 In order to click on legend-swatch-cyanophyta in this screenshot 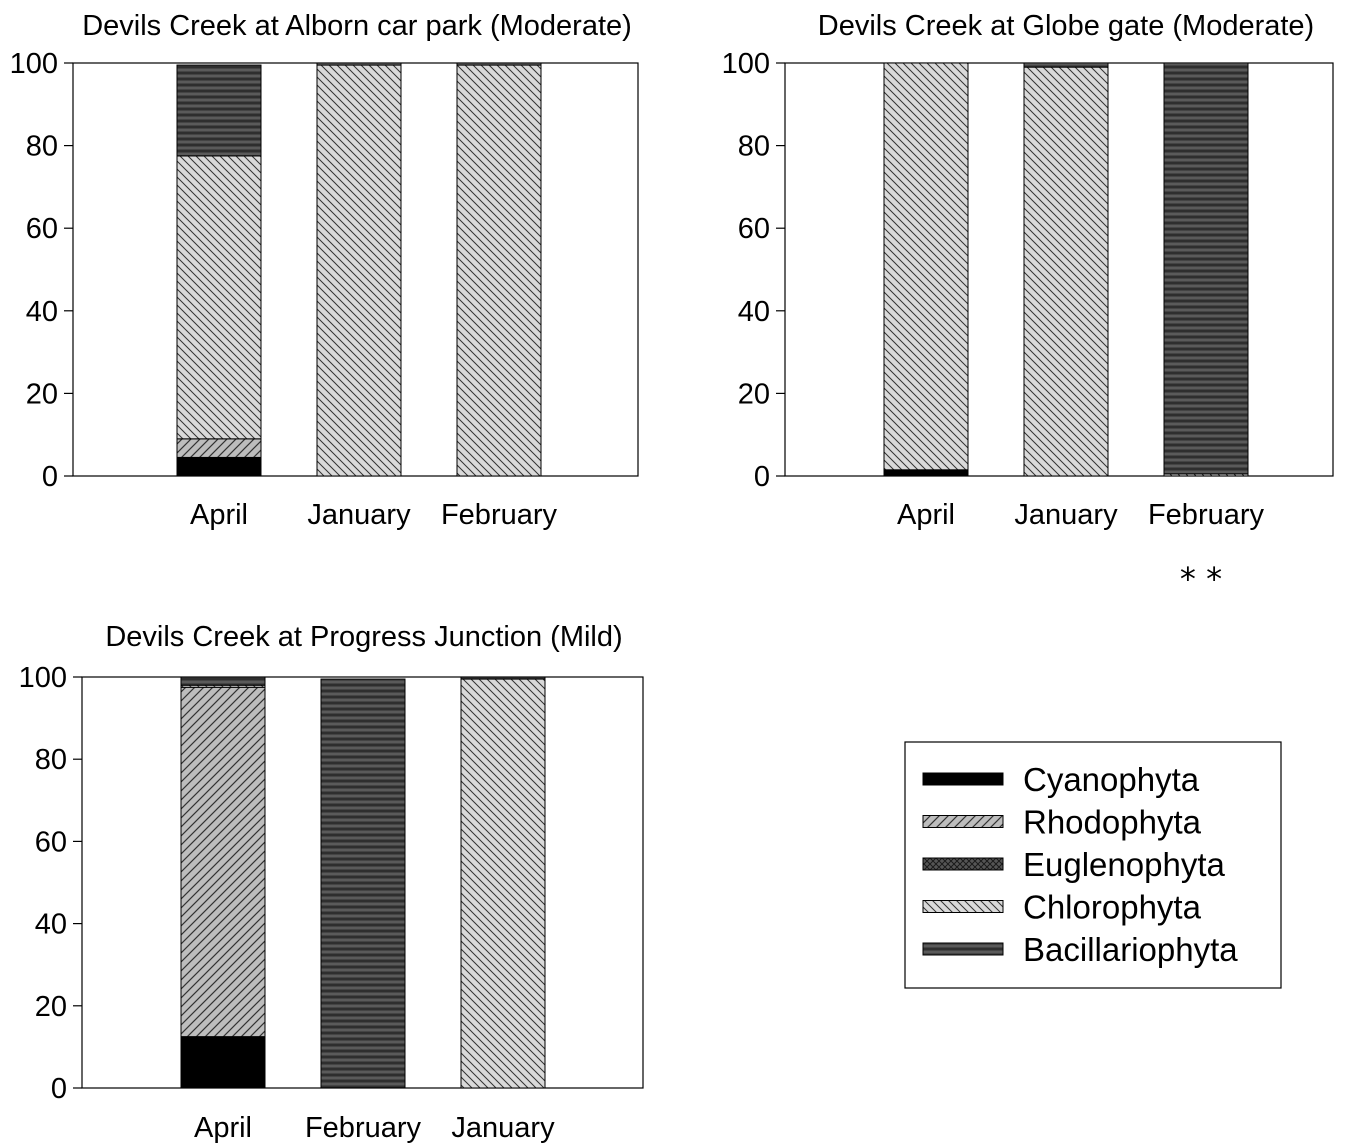, I will do `click(963, 779)`.